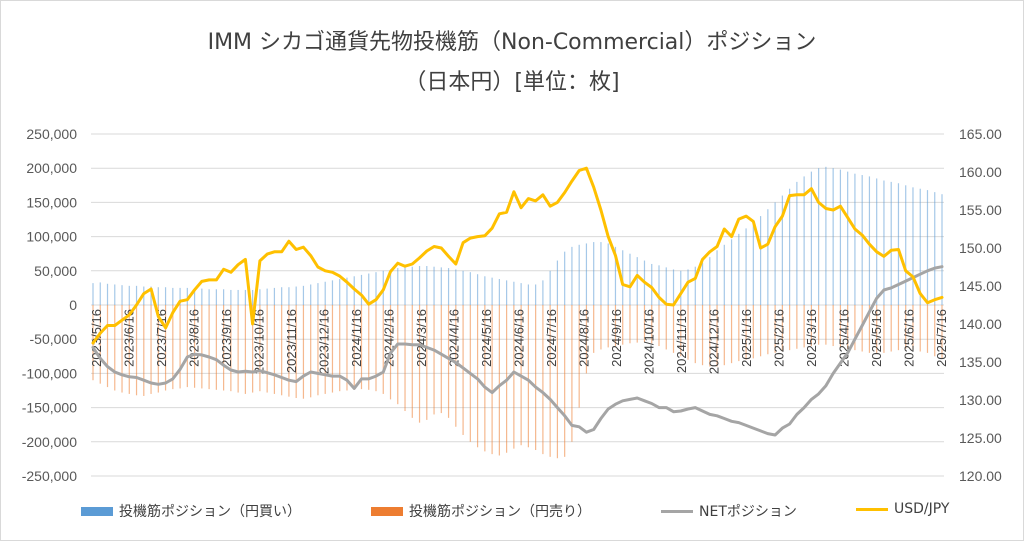 The image size is (1024, 541). I want to click on x-tick-label: 2024/1/16, so click(356, 338).